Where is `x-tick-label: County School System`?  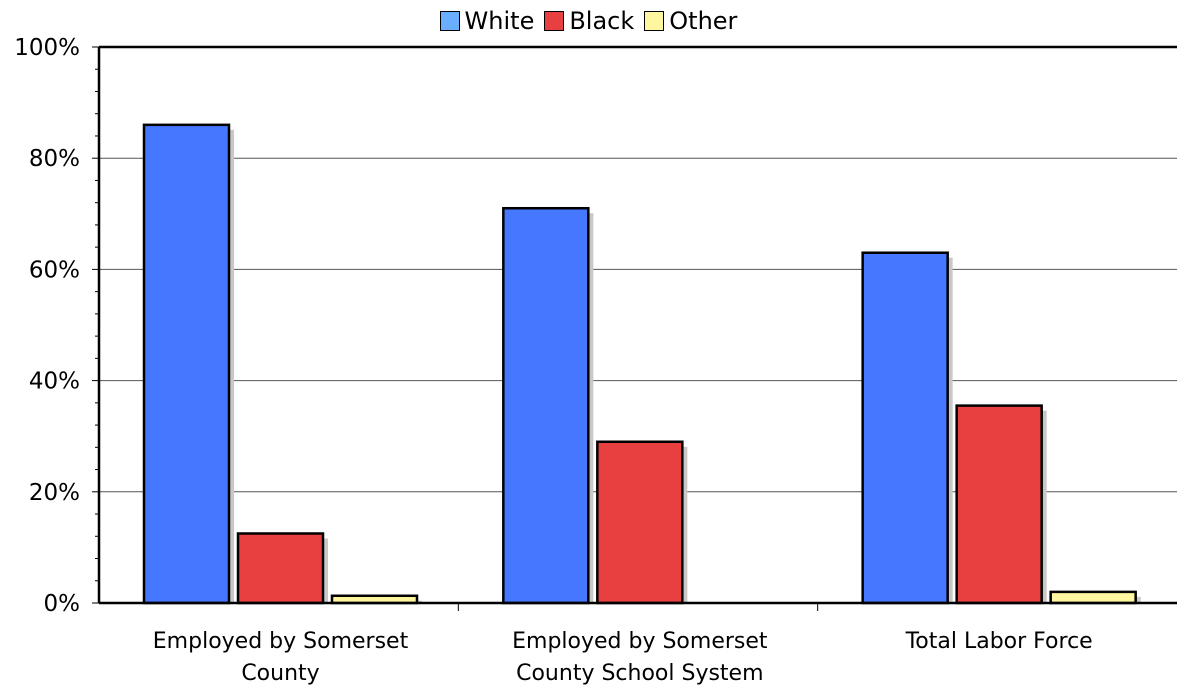 x-tick-label: County School System is located at coordinates (639, 673).